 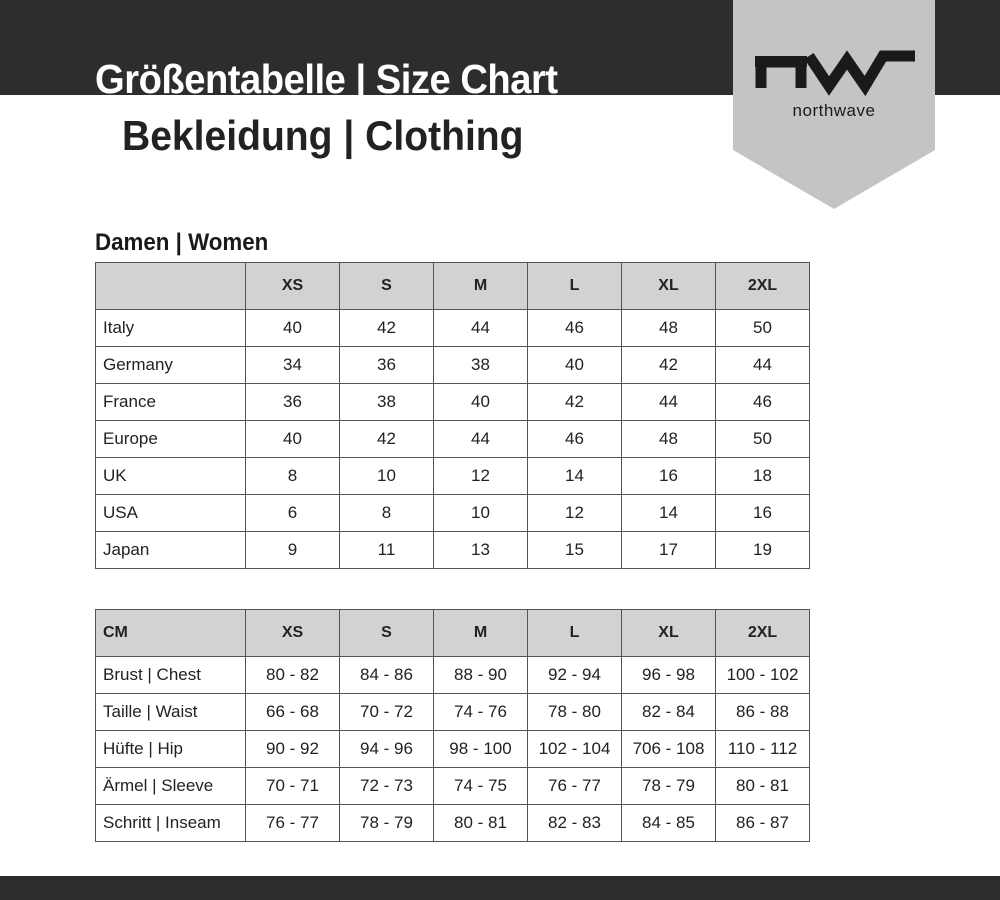 What do you see at coordinates (170, 365) in the screenshot?
I see `row-label: Germany` at bounding box center [170, 365].